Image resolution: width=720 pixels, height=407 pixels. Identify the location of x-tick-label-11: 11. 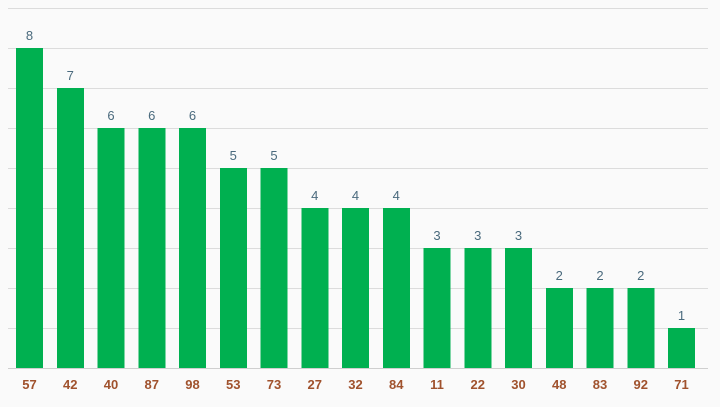
(437, 384).